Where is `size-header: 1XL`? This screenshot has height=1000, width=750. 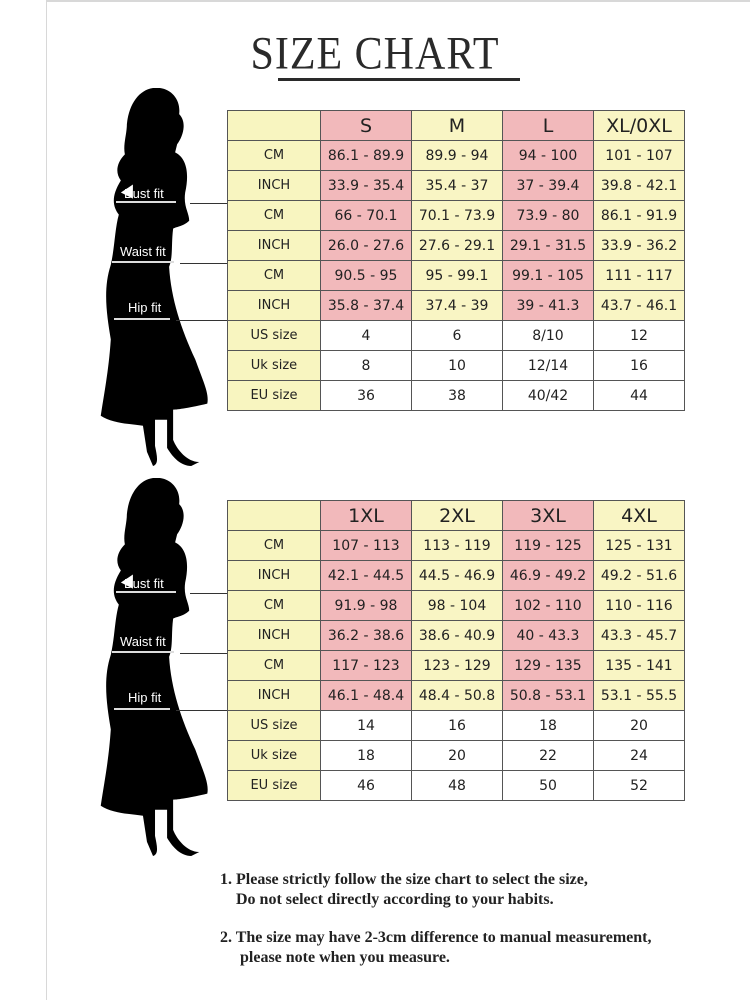 size-header: 1XL is located at coordinates (366, 515).